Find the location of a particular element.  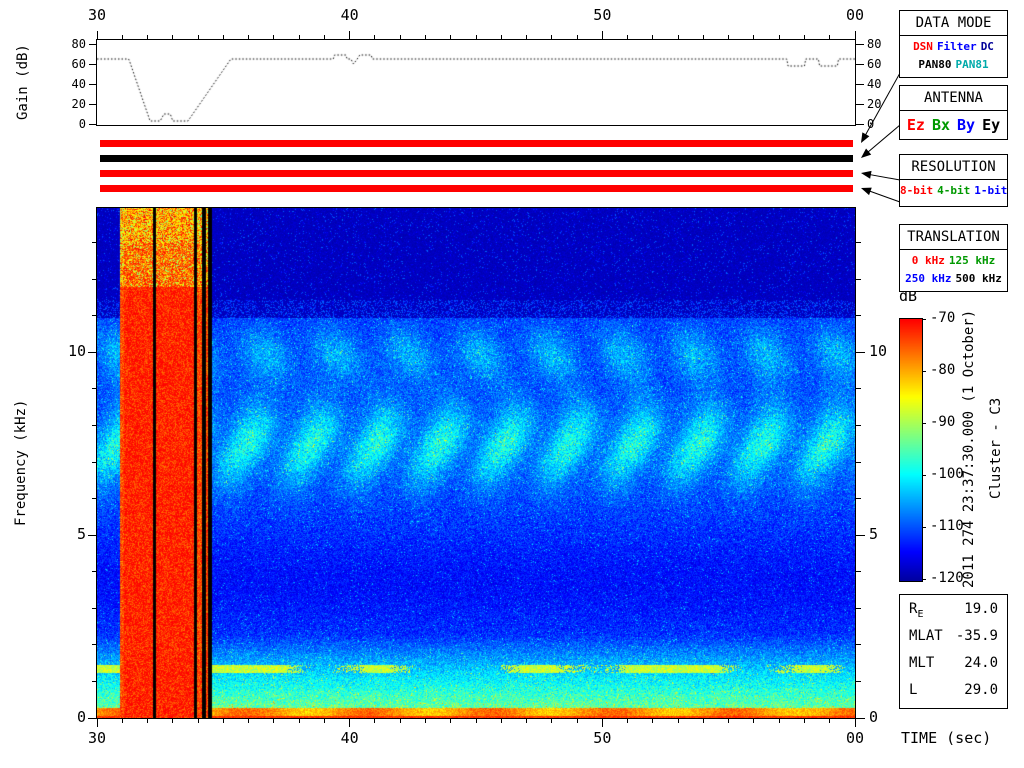

panel-line: Ez Bx By Ey is located at coordinates (953, 125).